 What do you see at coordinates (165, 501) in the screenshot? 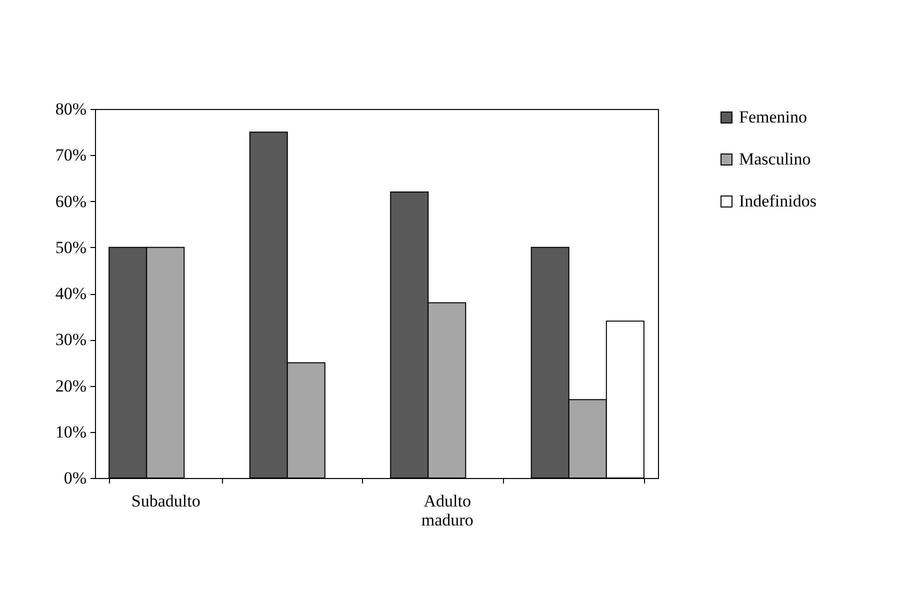
I see `x-tick-label: Subadulto` at bounding box center [165, 501].